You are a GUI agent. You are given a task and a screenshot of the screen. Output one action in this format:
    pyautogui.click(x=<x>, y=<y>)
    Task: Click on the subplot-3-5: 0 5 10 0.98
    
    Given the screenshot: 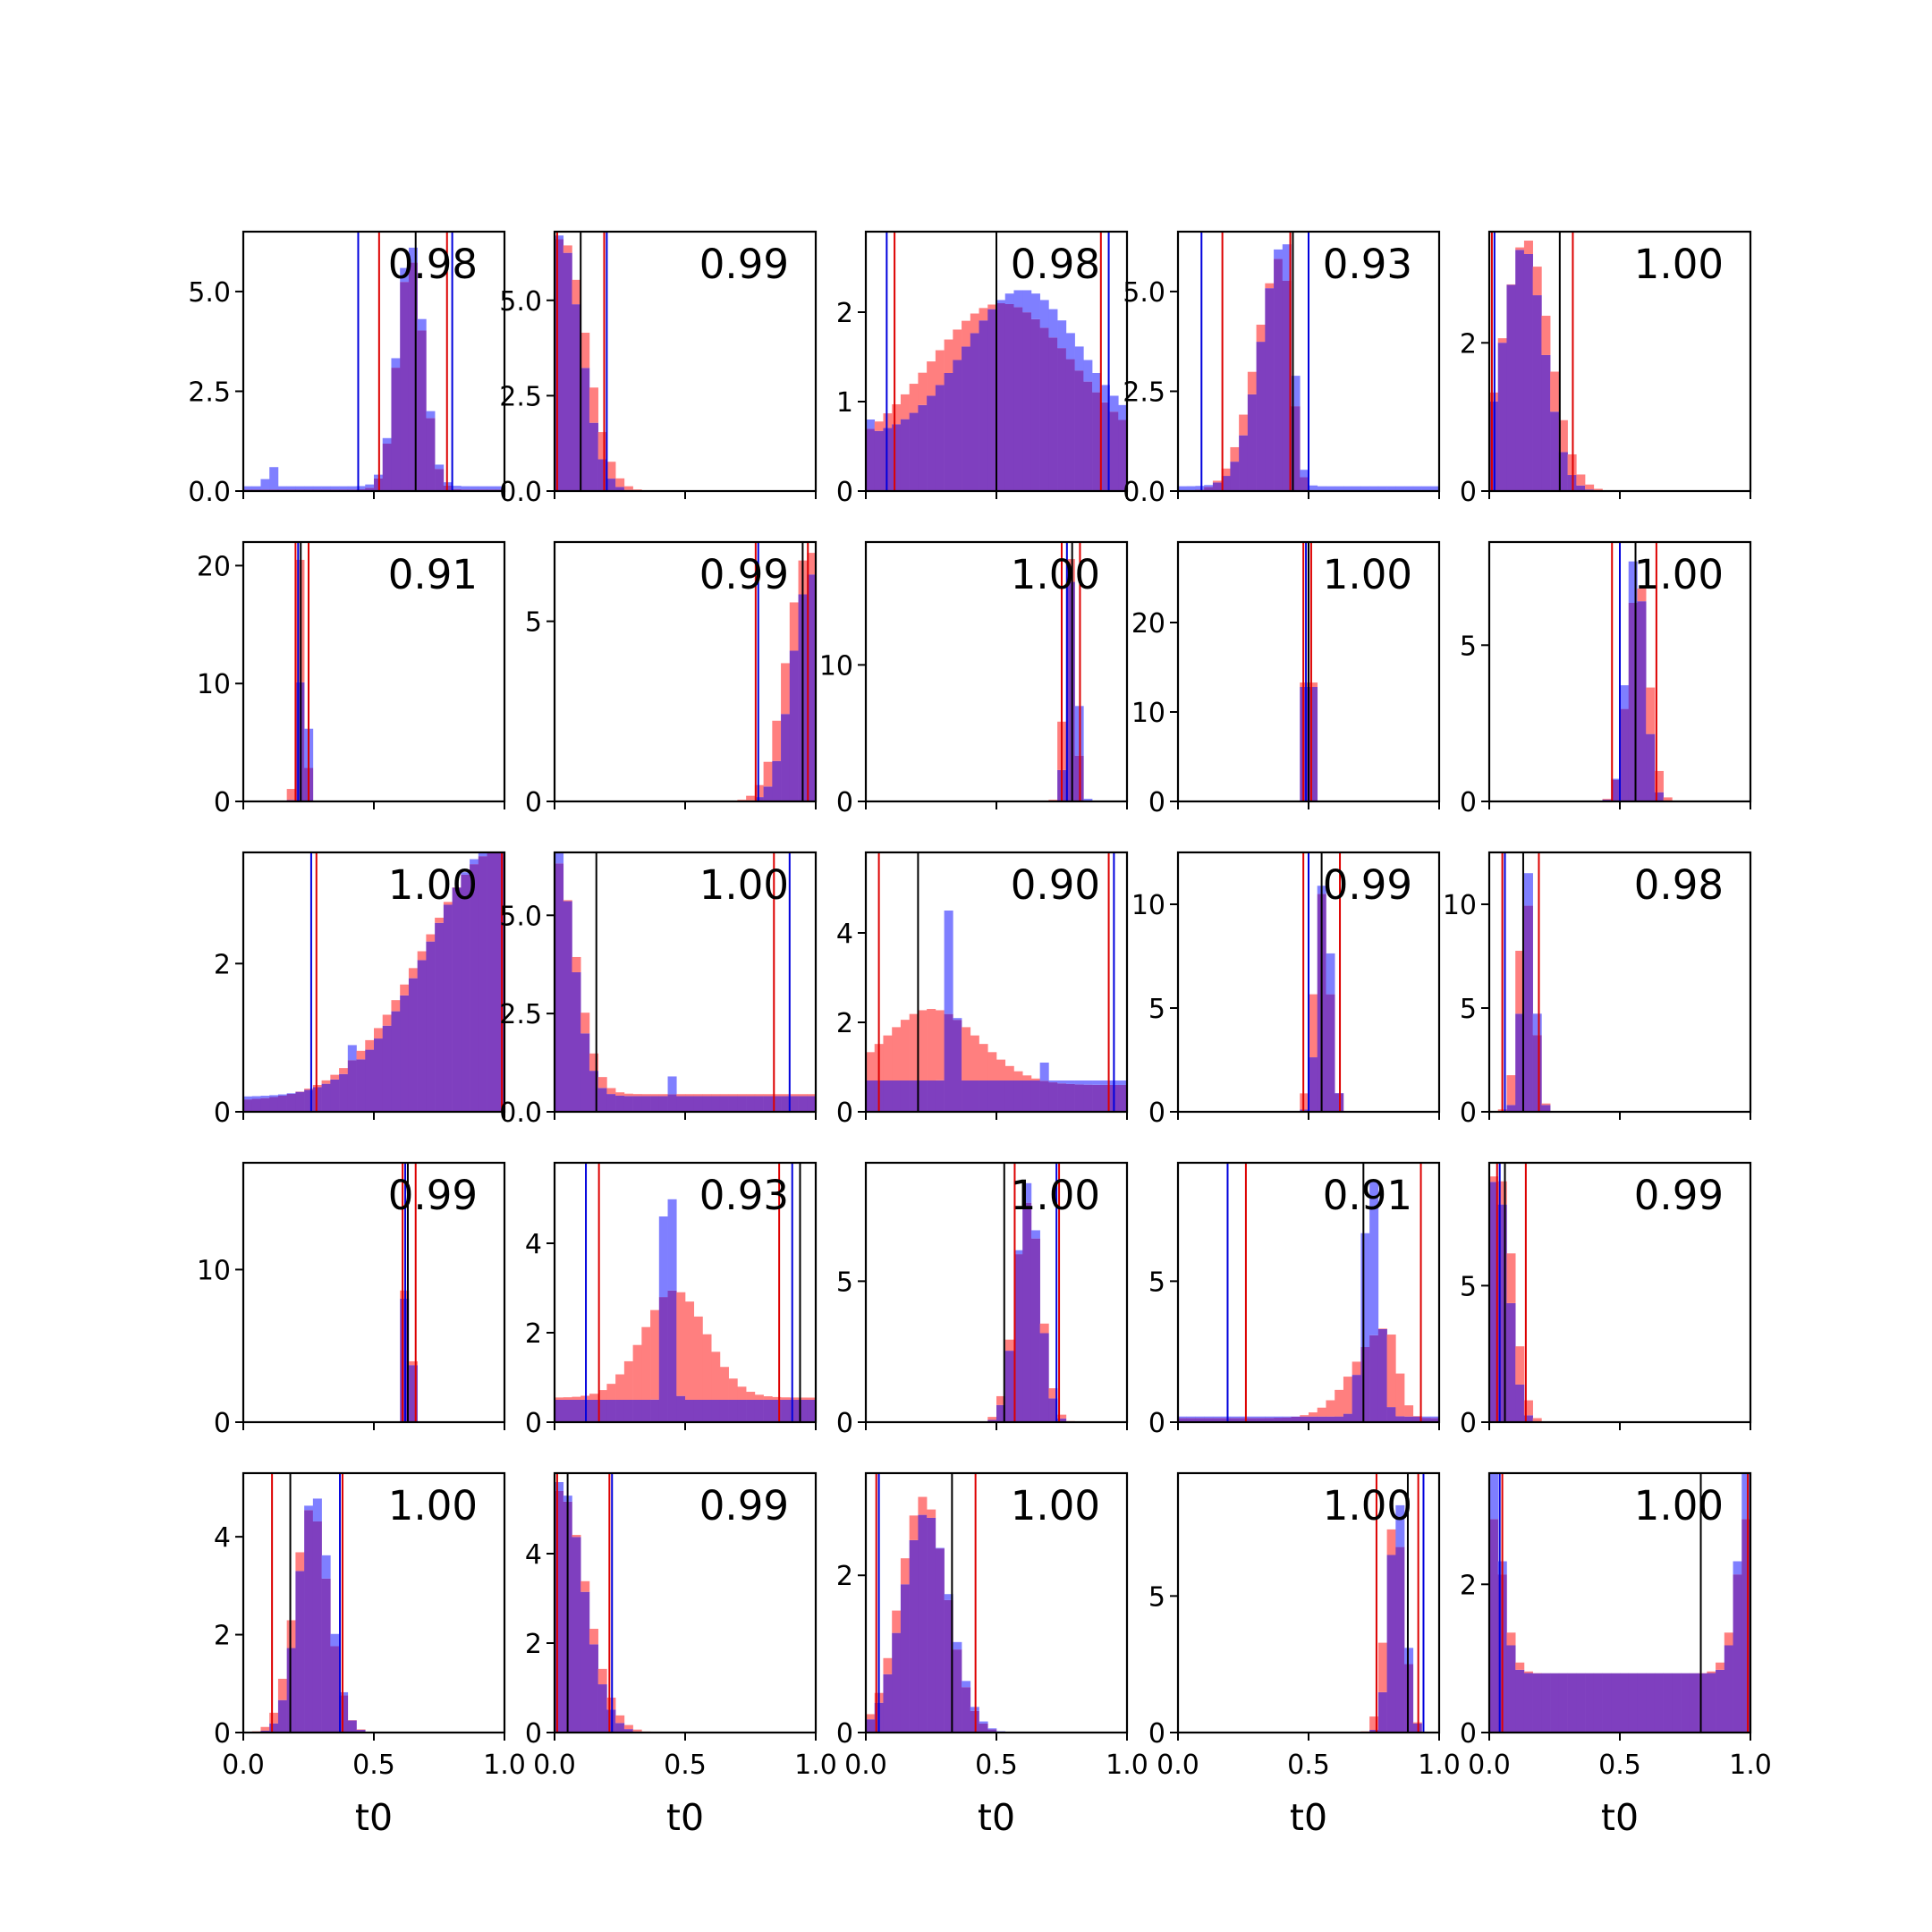 What is the action you would take?
    pyautogui.click(x=1597, y=990)
    